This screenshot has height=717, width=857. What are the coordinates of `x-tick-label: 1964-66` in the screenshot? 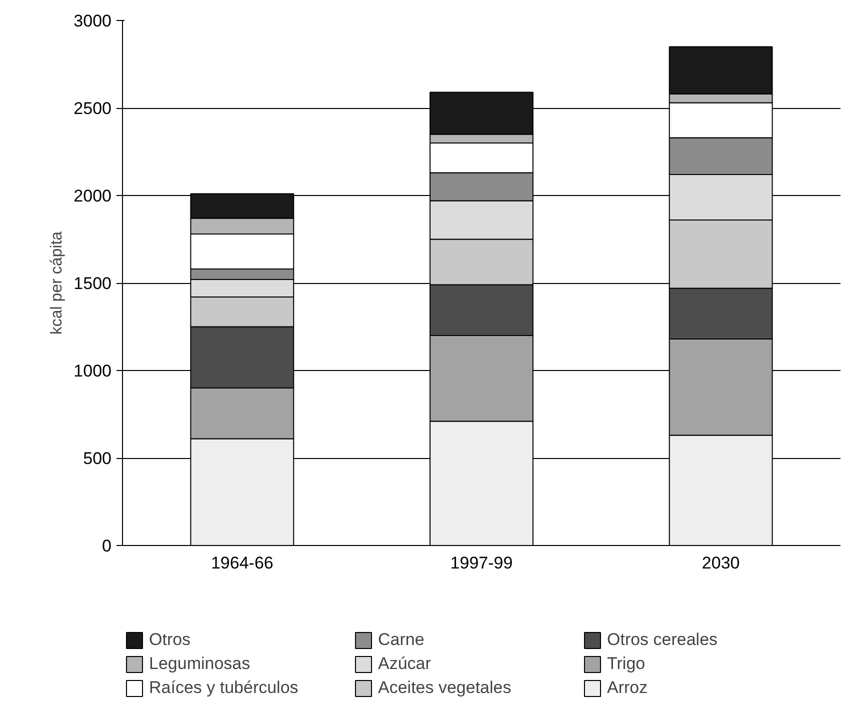 It's located at (242, 563).